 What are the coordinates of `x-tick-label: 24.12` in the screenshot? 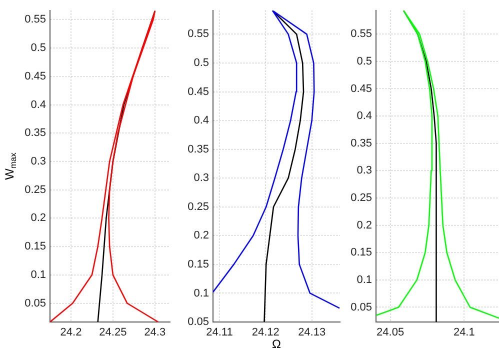 It's located at (266, 332).